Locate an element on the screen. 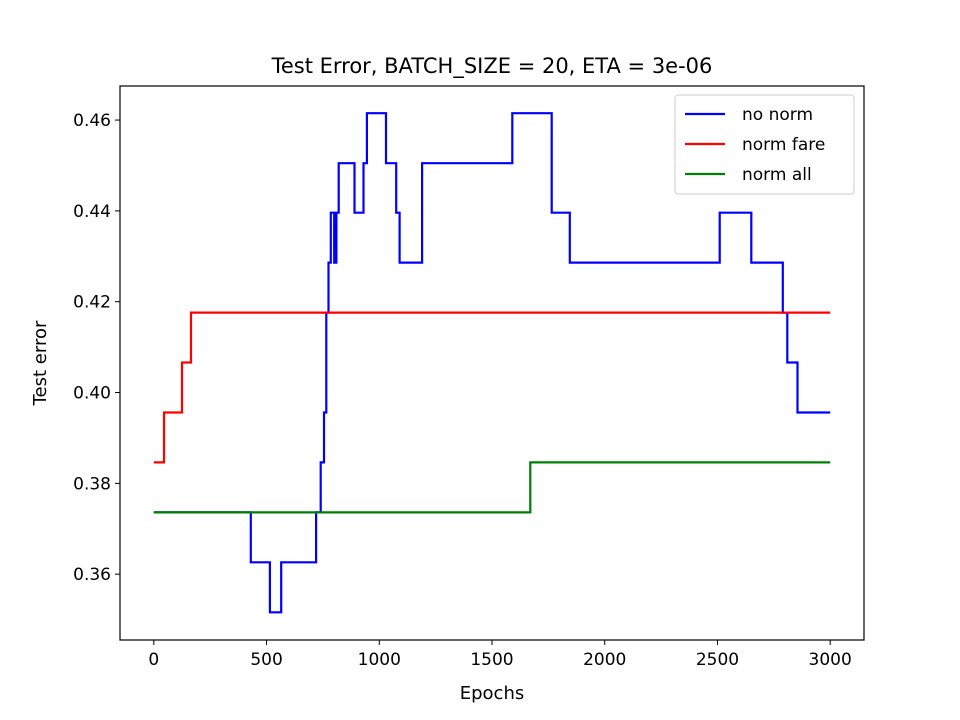 This screenshot has width=960, height=720. x-axis: 0 500 1000 1500 2000 2500 3000 is located at coordinates (500, 655).